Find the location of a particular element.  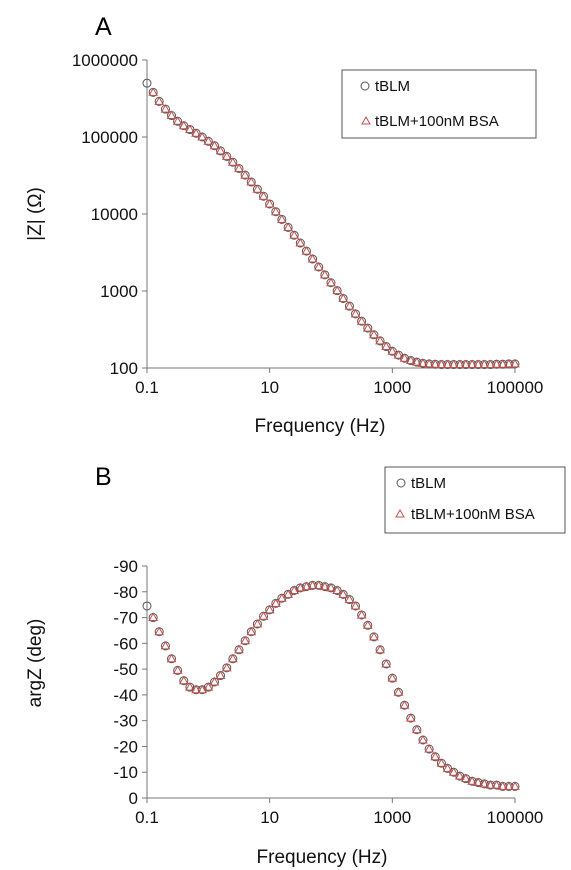

legend-a: tBLM tBLM+100nM BSA is located at coordinates (439, 104).